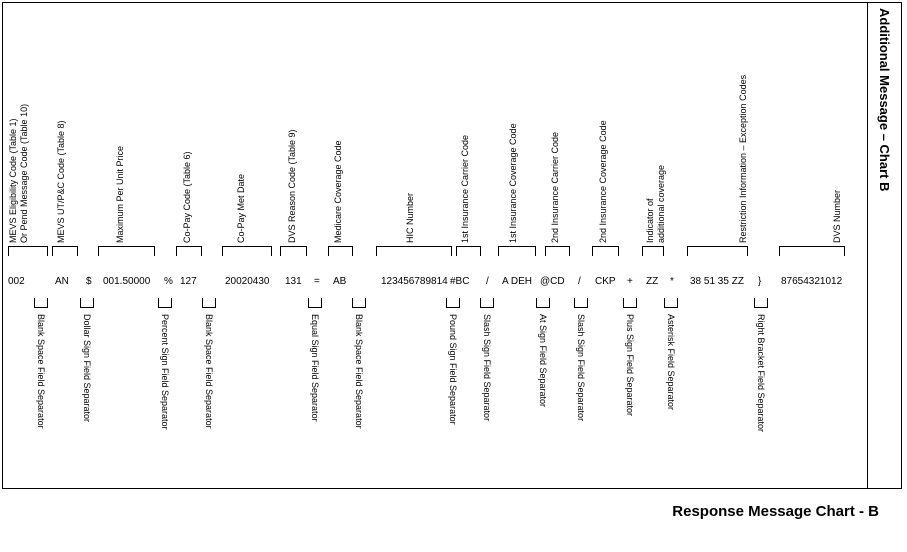 Image resolution: width=907 pixels, height=552 pixels. What do you see at coordinates (655, 203) in the screenshot?
I see `field-label-indicator-additional-coverage: Indicator of additional coverage` at bounding box center [655, 203].